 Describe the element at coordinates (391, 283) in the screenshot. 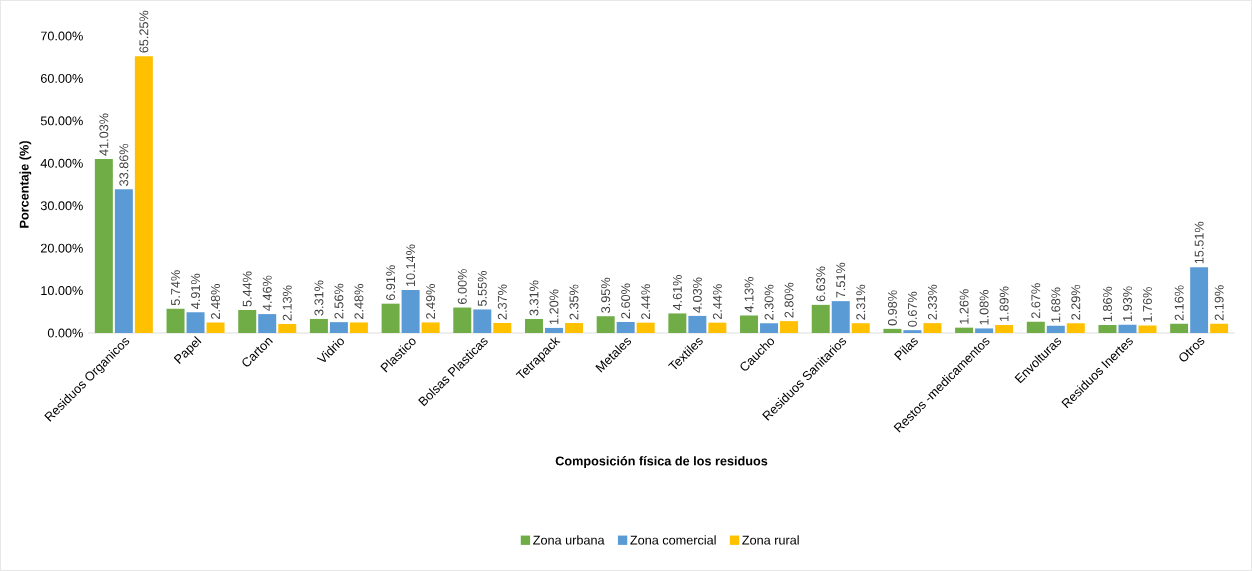

I see `data-label: 6.91%` at that location.